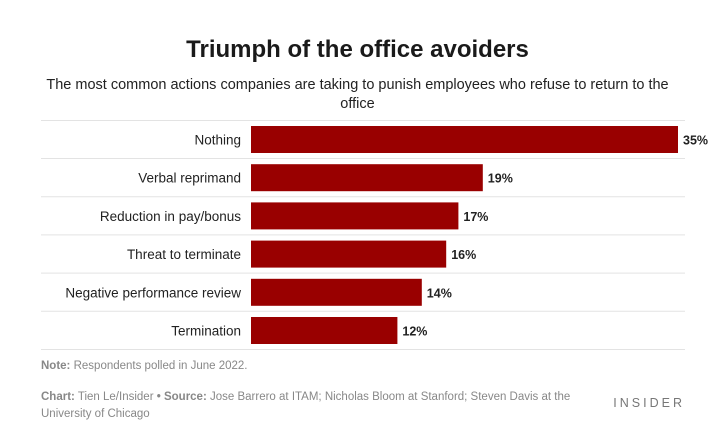 The width and height of the screenshot is (715, 432). Describe the element at coordinates (56, 366) in the screenshot. I see `note-label: Note:` at that location.